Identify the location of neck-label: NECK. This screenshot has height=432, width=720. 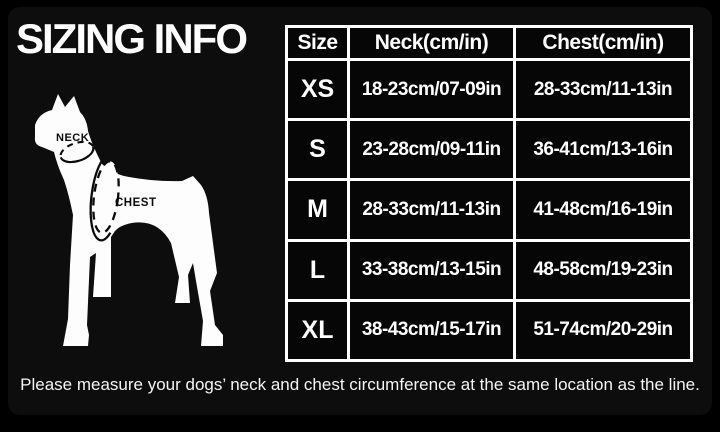
(72, 138).